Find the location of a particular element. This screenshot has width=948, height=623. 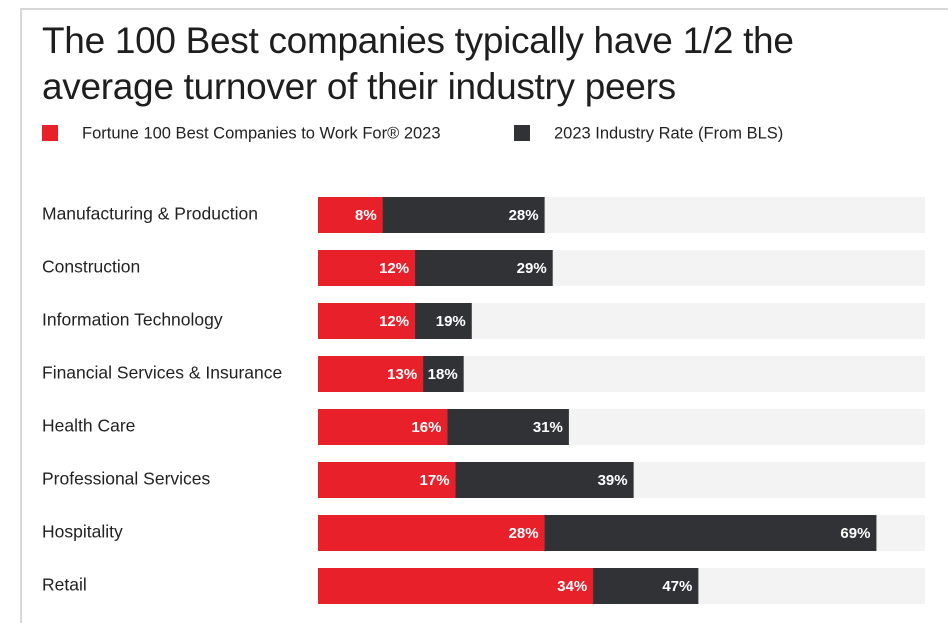

value-label: 13% is located at coordinates (402, 374).